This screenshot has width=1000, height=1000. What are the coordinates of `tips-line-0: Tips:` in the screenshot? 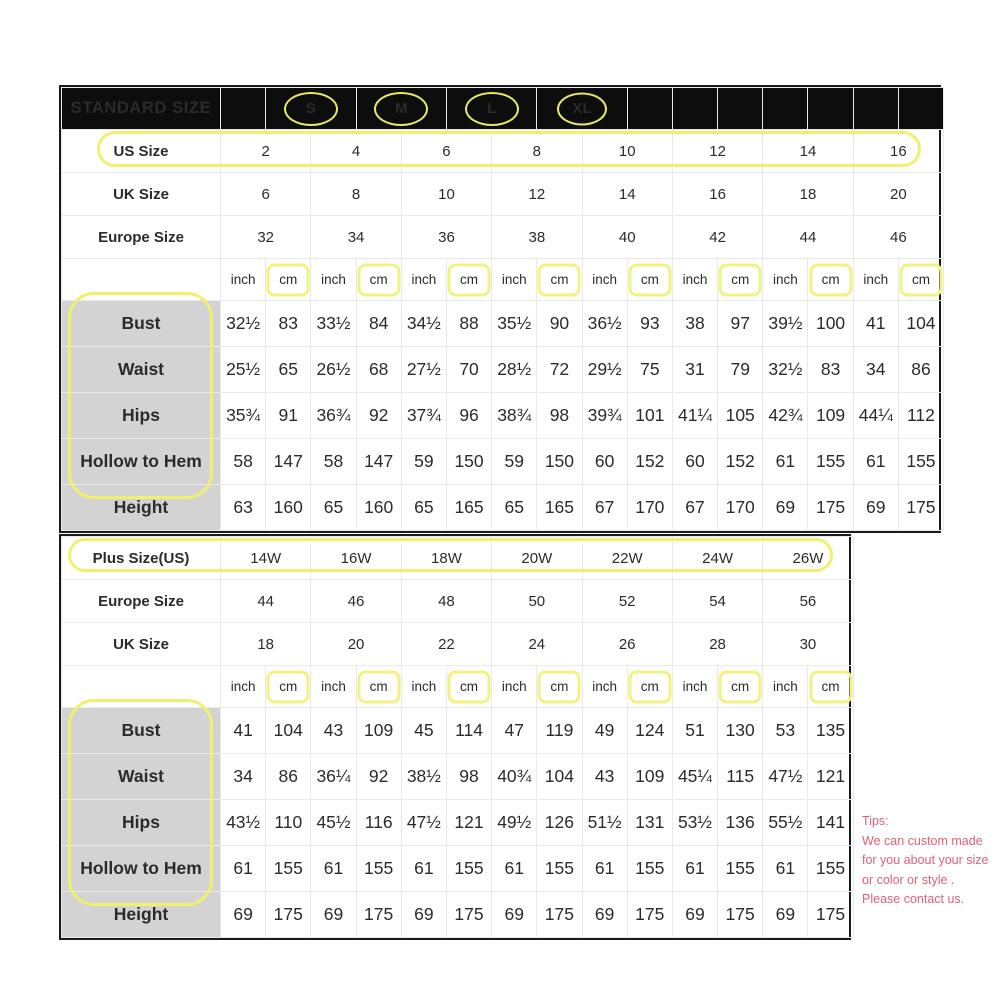 It's located at (875, 821).